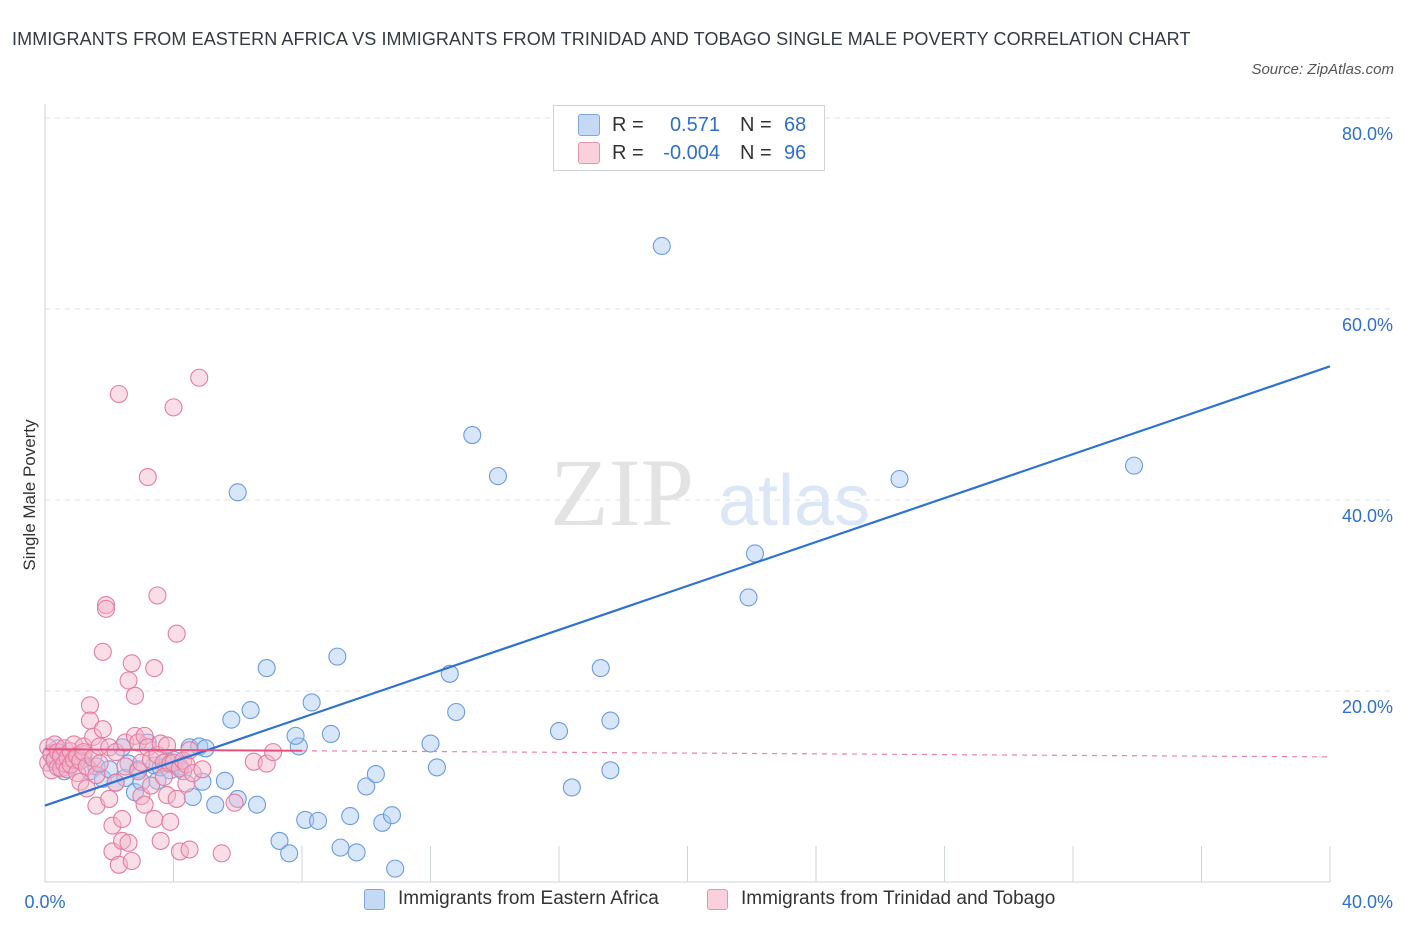 The width and height of the screenshot is (1406, 930). I want to click on x-tick-label: 0.0%, so click(44, 902).